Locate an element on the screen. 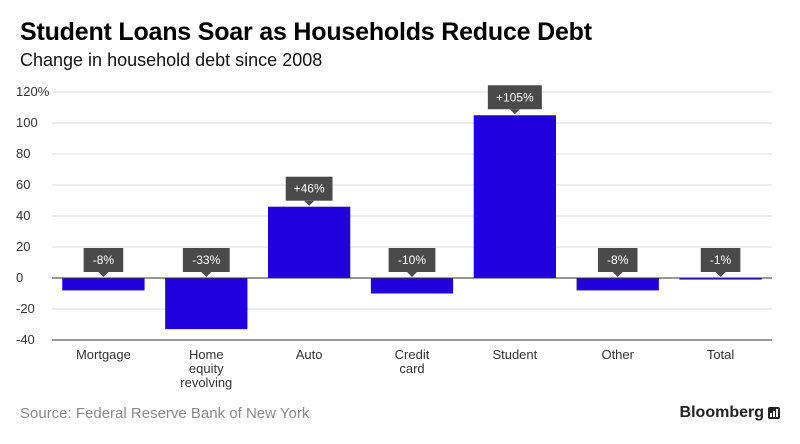  y-tick-label: 20 is located at coordinates (23, 246).